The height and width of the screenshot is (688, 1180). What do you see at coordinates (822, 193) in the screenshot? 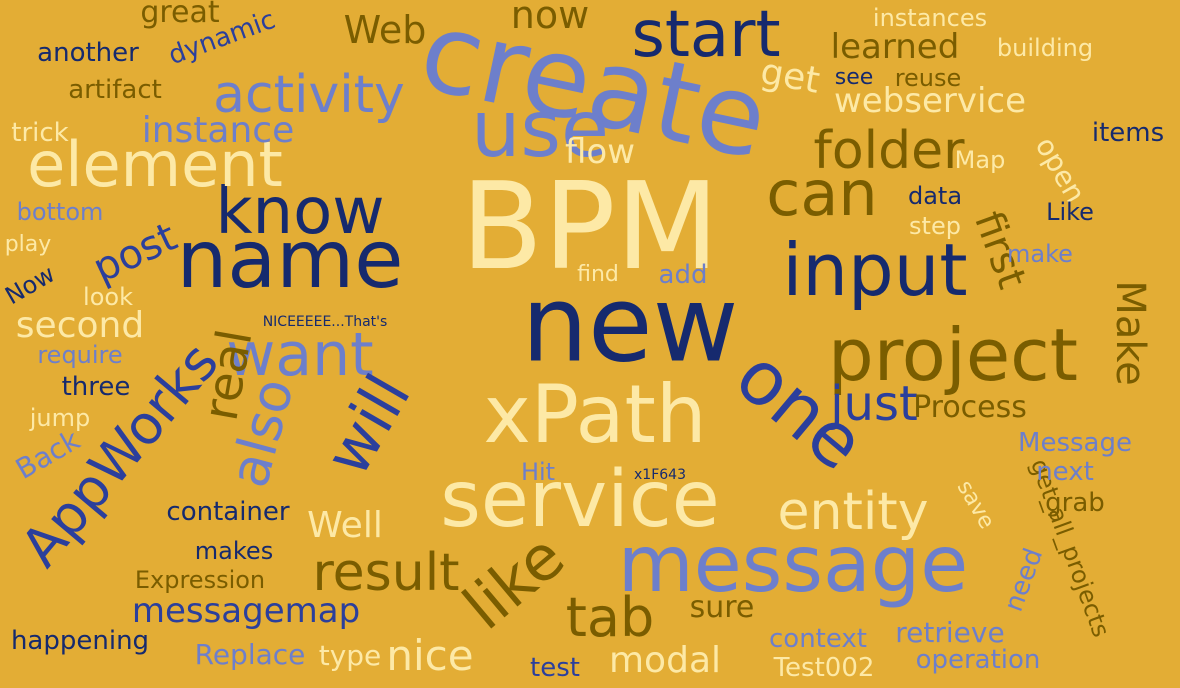
I see `word: can` at bounding box center [822, 193].